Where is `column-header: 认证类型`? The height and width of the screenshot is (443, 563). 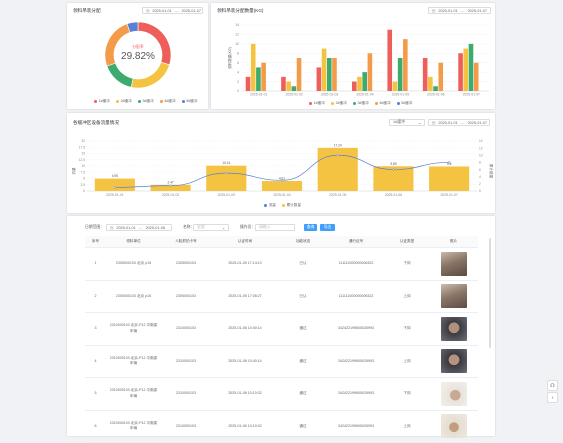
column-header: 认证类型 is located at coordinates (407, 242).